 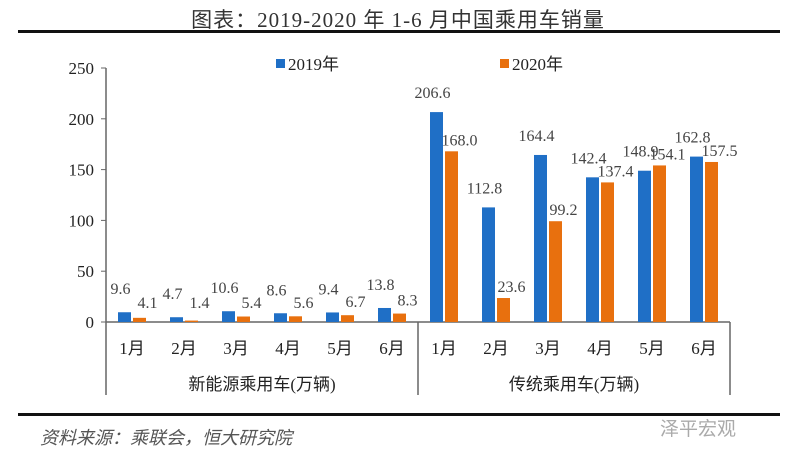 What do you see at coordinates (82, 68) in the screenshot?
I see `y-tick-label: 250` at bounding box center [82, 68].